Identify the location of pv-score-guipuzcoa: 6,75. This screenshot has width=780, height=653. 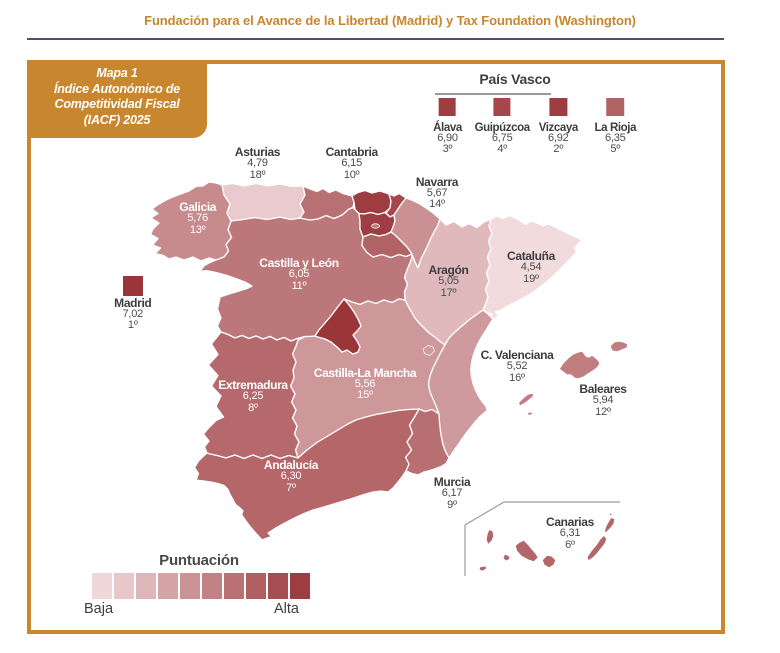
(502, 138).